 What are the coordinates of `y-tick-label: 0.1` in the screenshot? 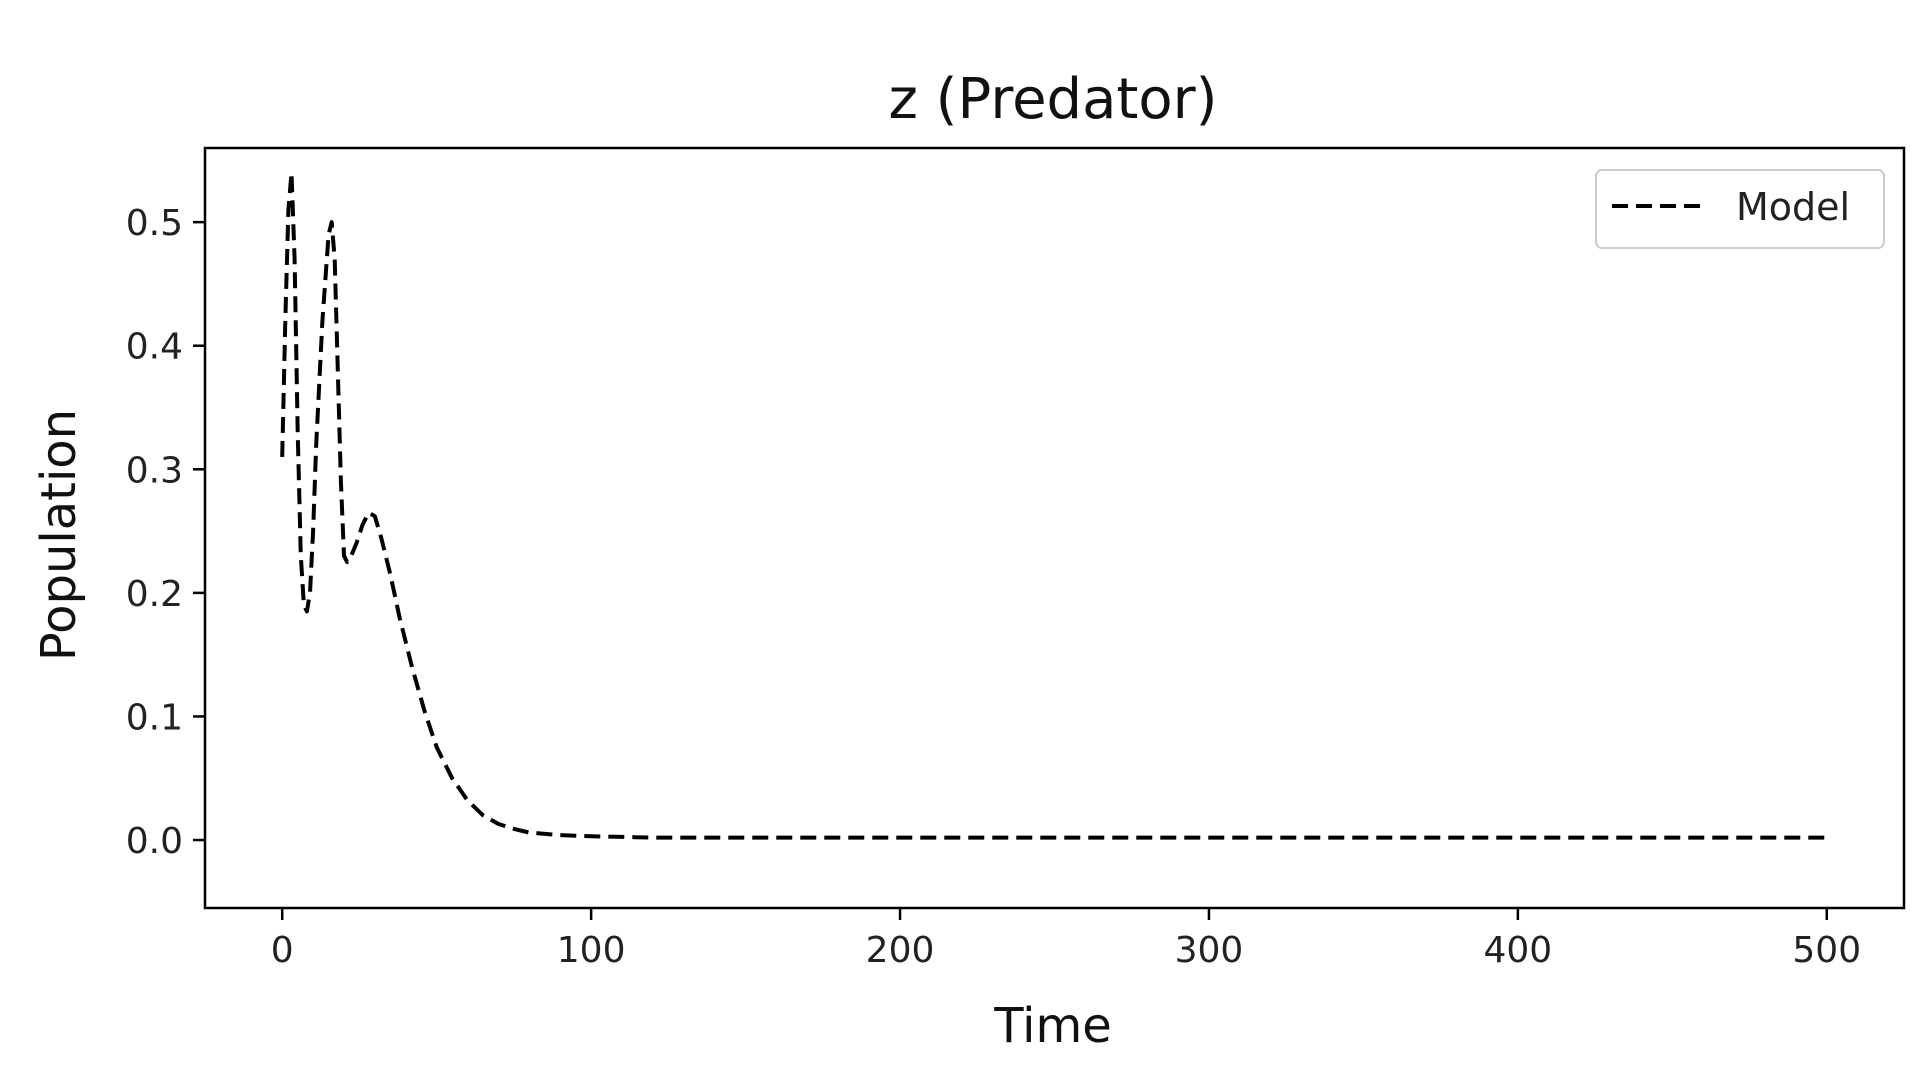 It's located at (154, 717).